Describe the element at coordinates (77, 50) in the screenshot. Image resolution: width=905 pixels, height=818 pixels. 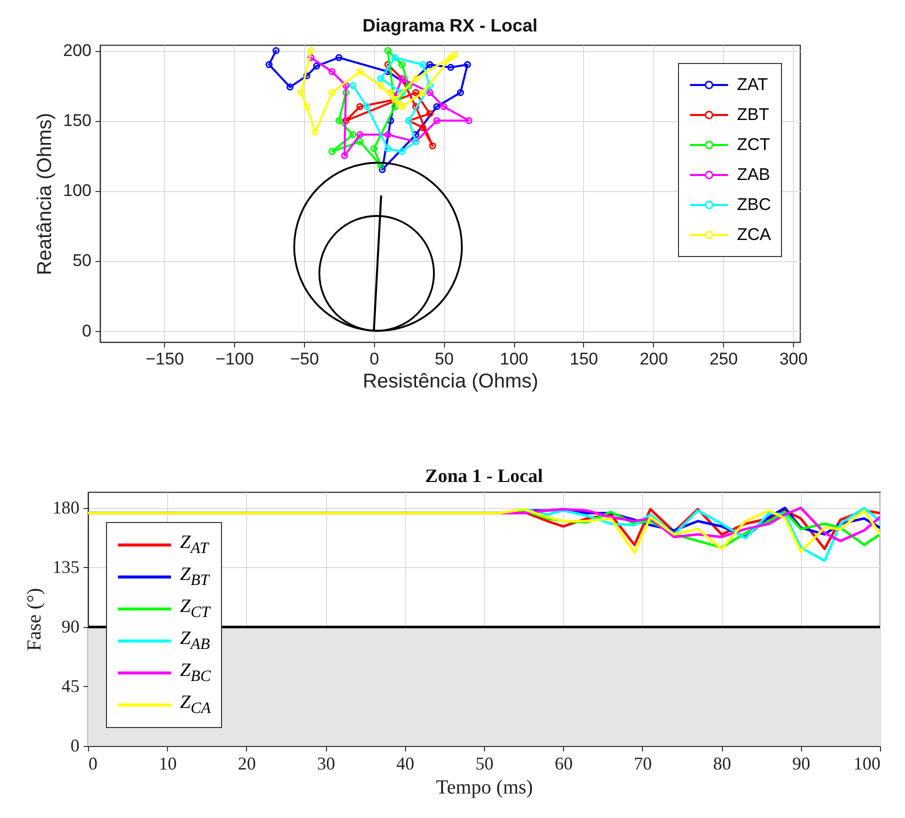
I see `y-tick-label: 200` at that location.